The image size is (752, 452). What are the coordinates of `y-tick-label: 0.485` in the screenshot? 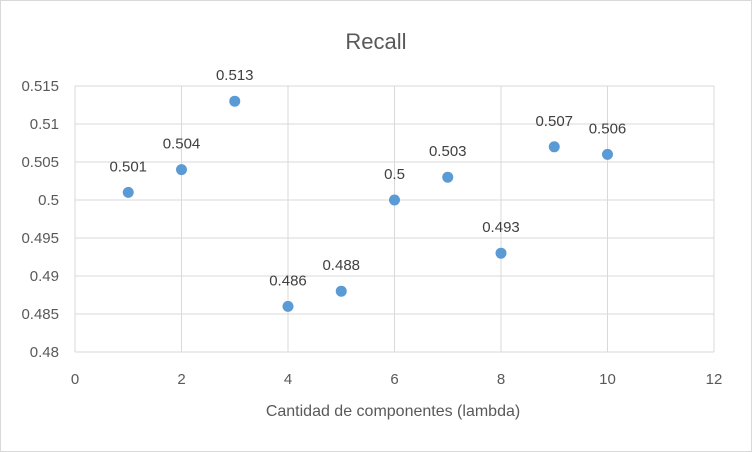 It's located at (40, 314).